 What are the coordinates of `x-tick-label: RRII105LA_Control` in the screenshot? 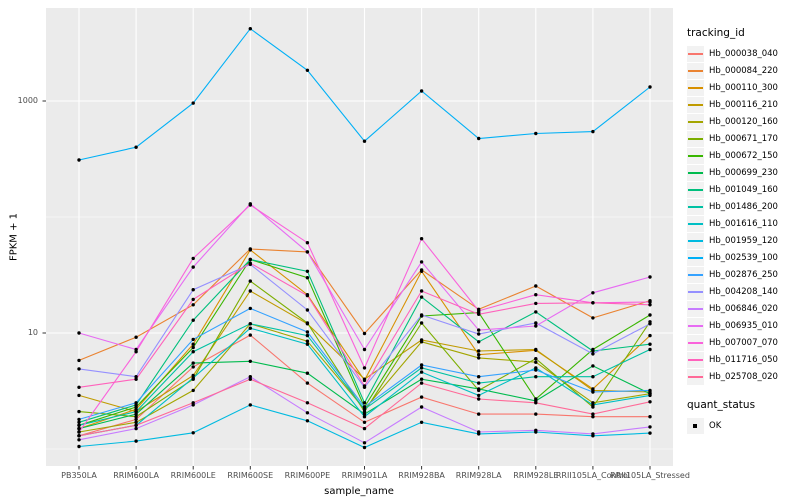 It's located at (592, 475).